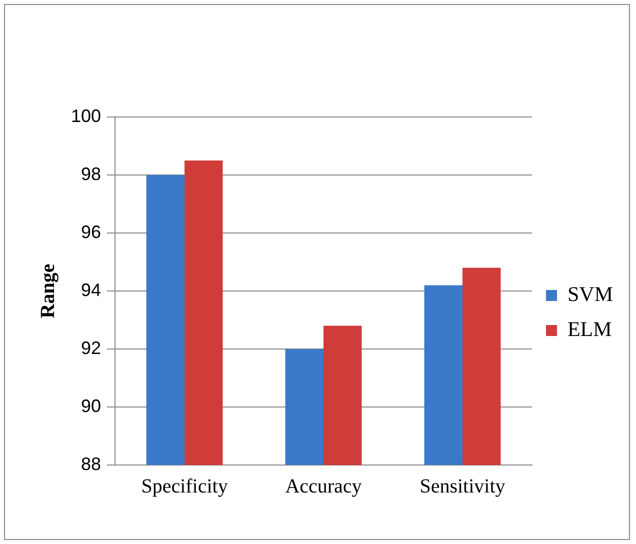  What do you see at coordinates (91, 464) in the screenshot?
I see `y-tick-label: 88` at bounding box center [91, 464].